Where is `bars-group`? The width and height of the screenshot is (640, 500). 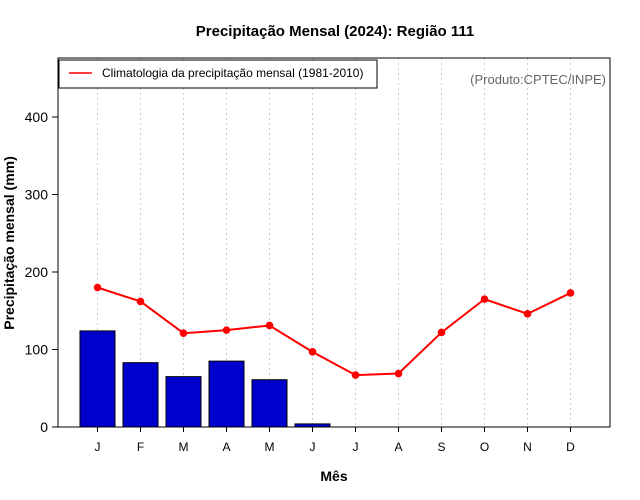
bars-group is located at coordinates (205, 379).